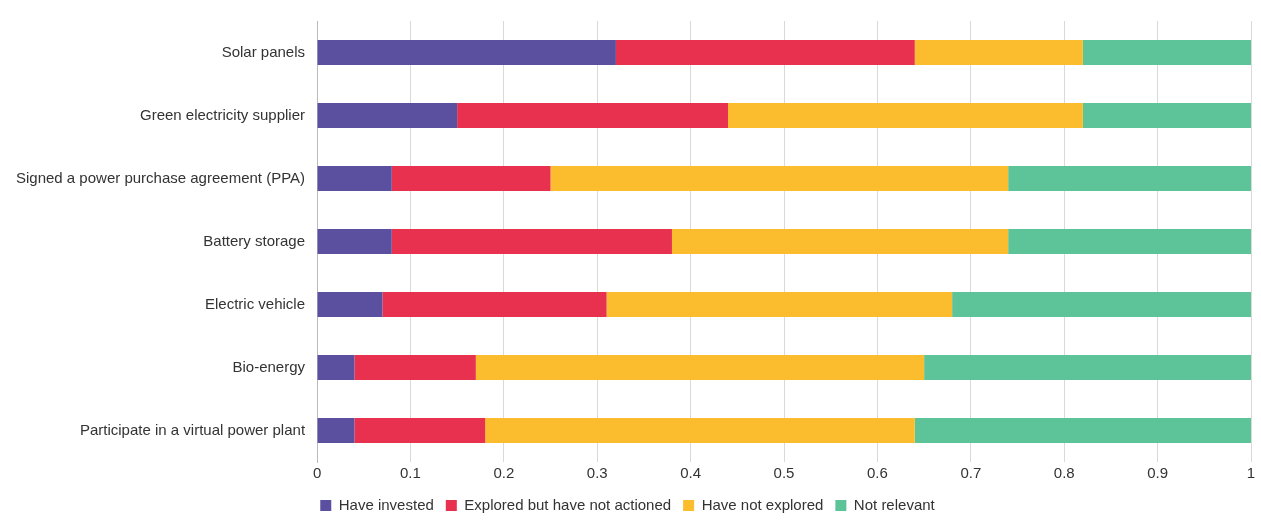 The image size is (1261, 527). What do you see at coordinates (877, 473) in the screenshot?
I see `x-tick-label: 0.6` at bounding box center [877, 473].